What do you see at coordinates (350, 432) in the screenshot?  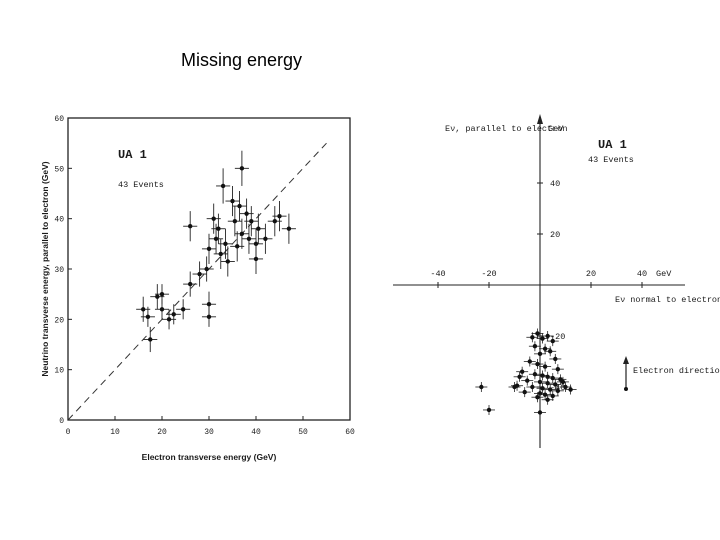 I see `x-tick-label: 60` at bounding box center [350, 432].